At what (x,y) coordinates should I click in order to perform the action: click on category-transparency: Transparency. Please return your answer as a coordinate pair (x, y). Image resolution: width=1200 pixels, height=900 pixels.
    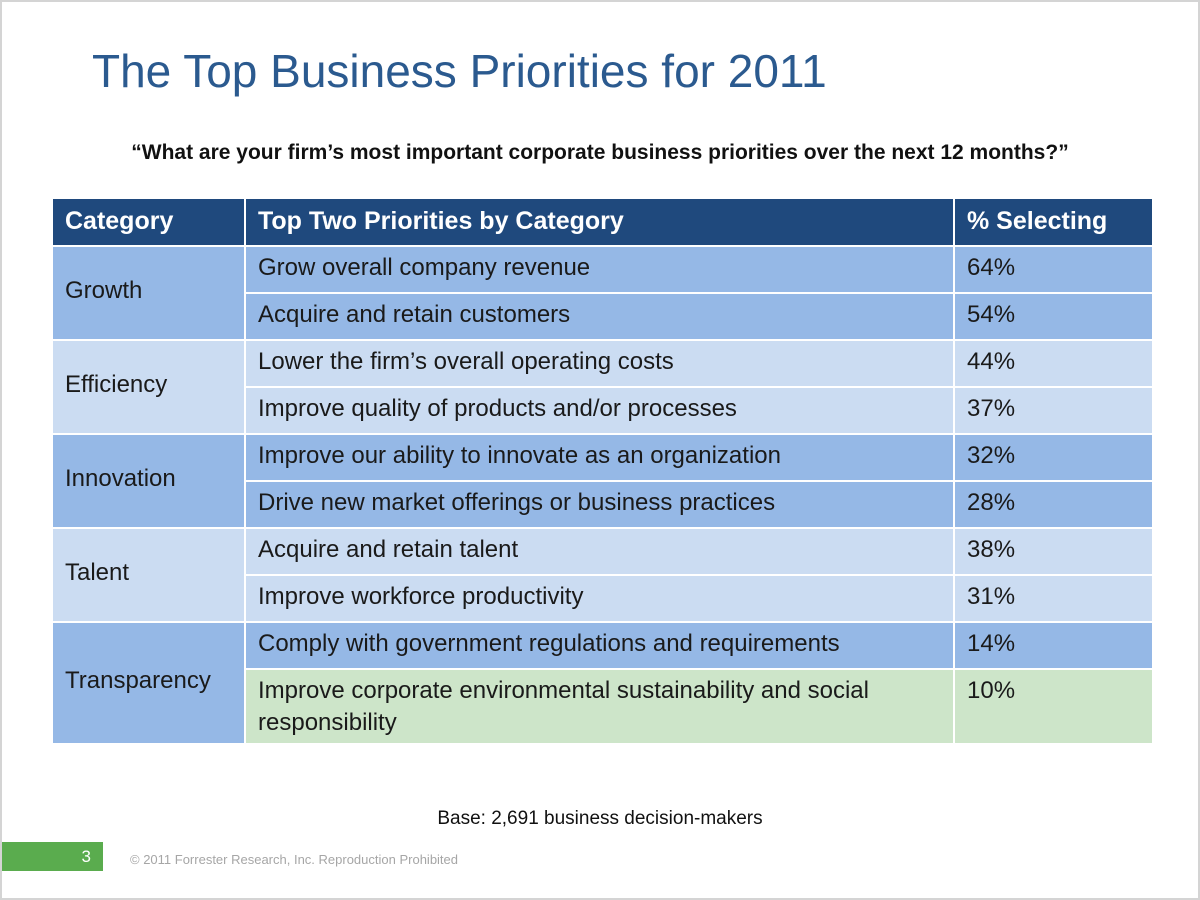
    Looking at the image, I should click on (148, 683).